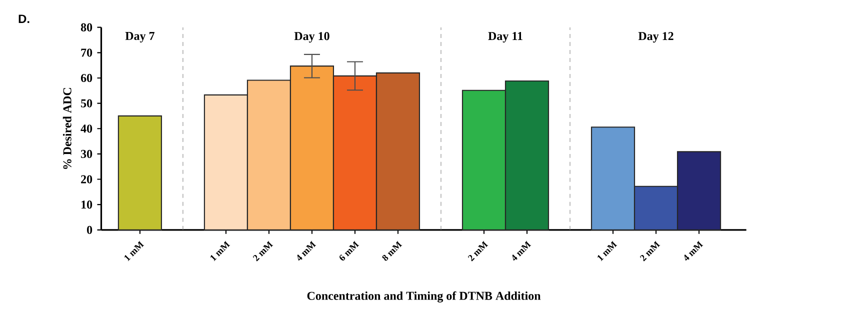 The image size is (853, 322). What do you see at coordinates (656, 37) in the screenshot?
I see `annotation: Day 12` at bounding box center [656, 37].